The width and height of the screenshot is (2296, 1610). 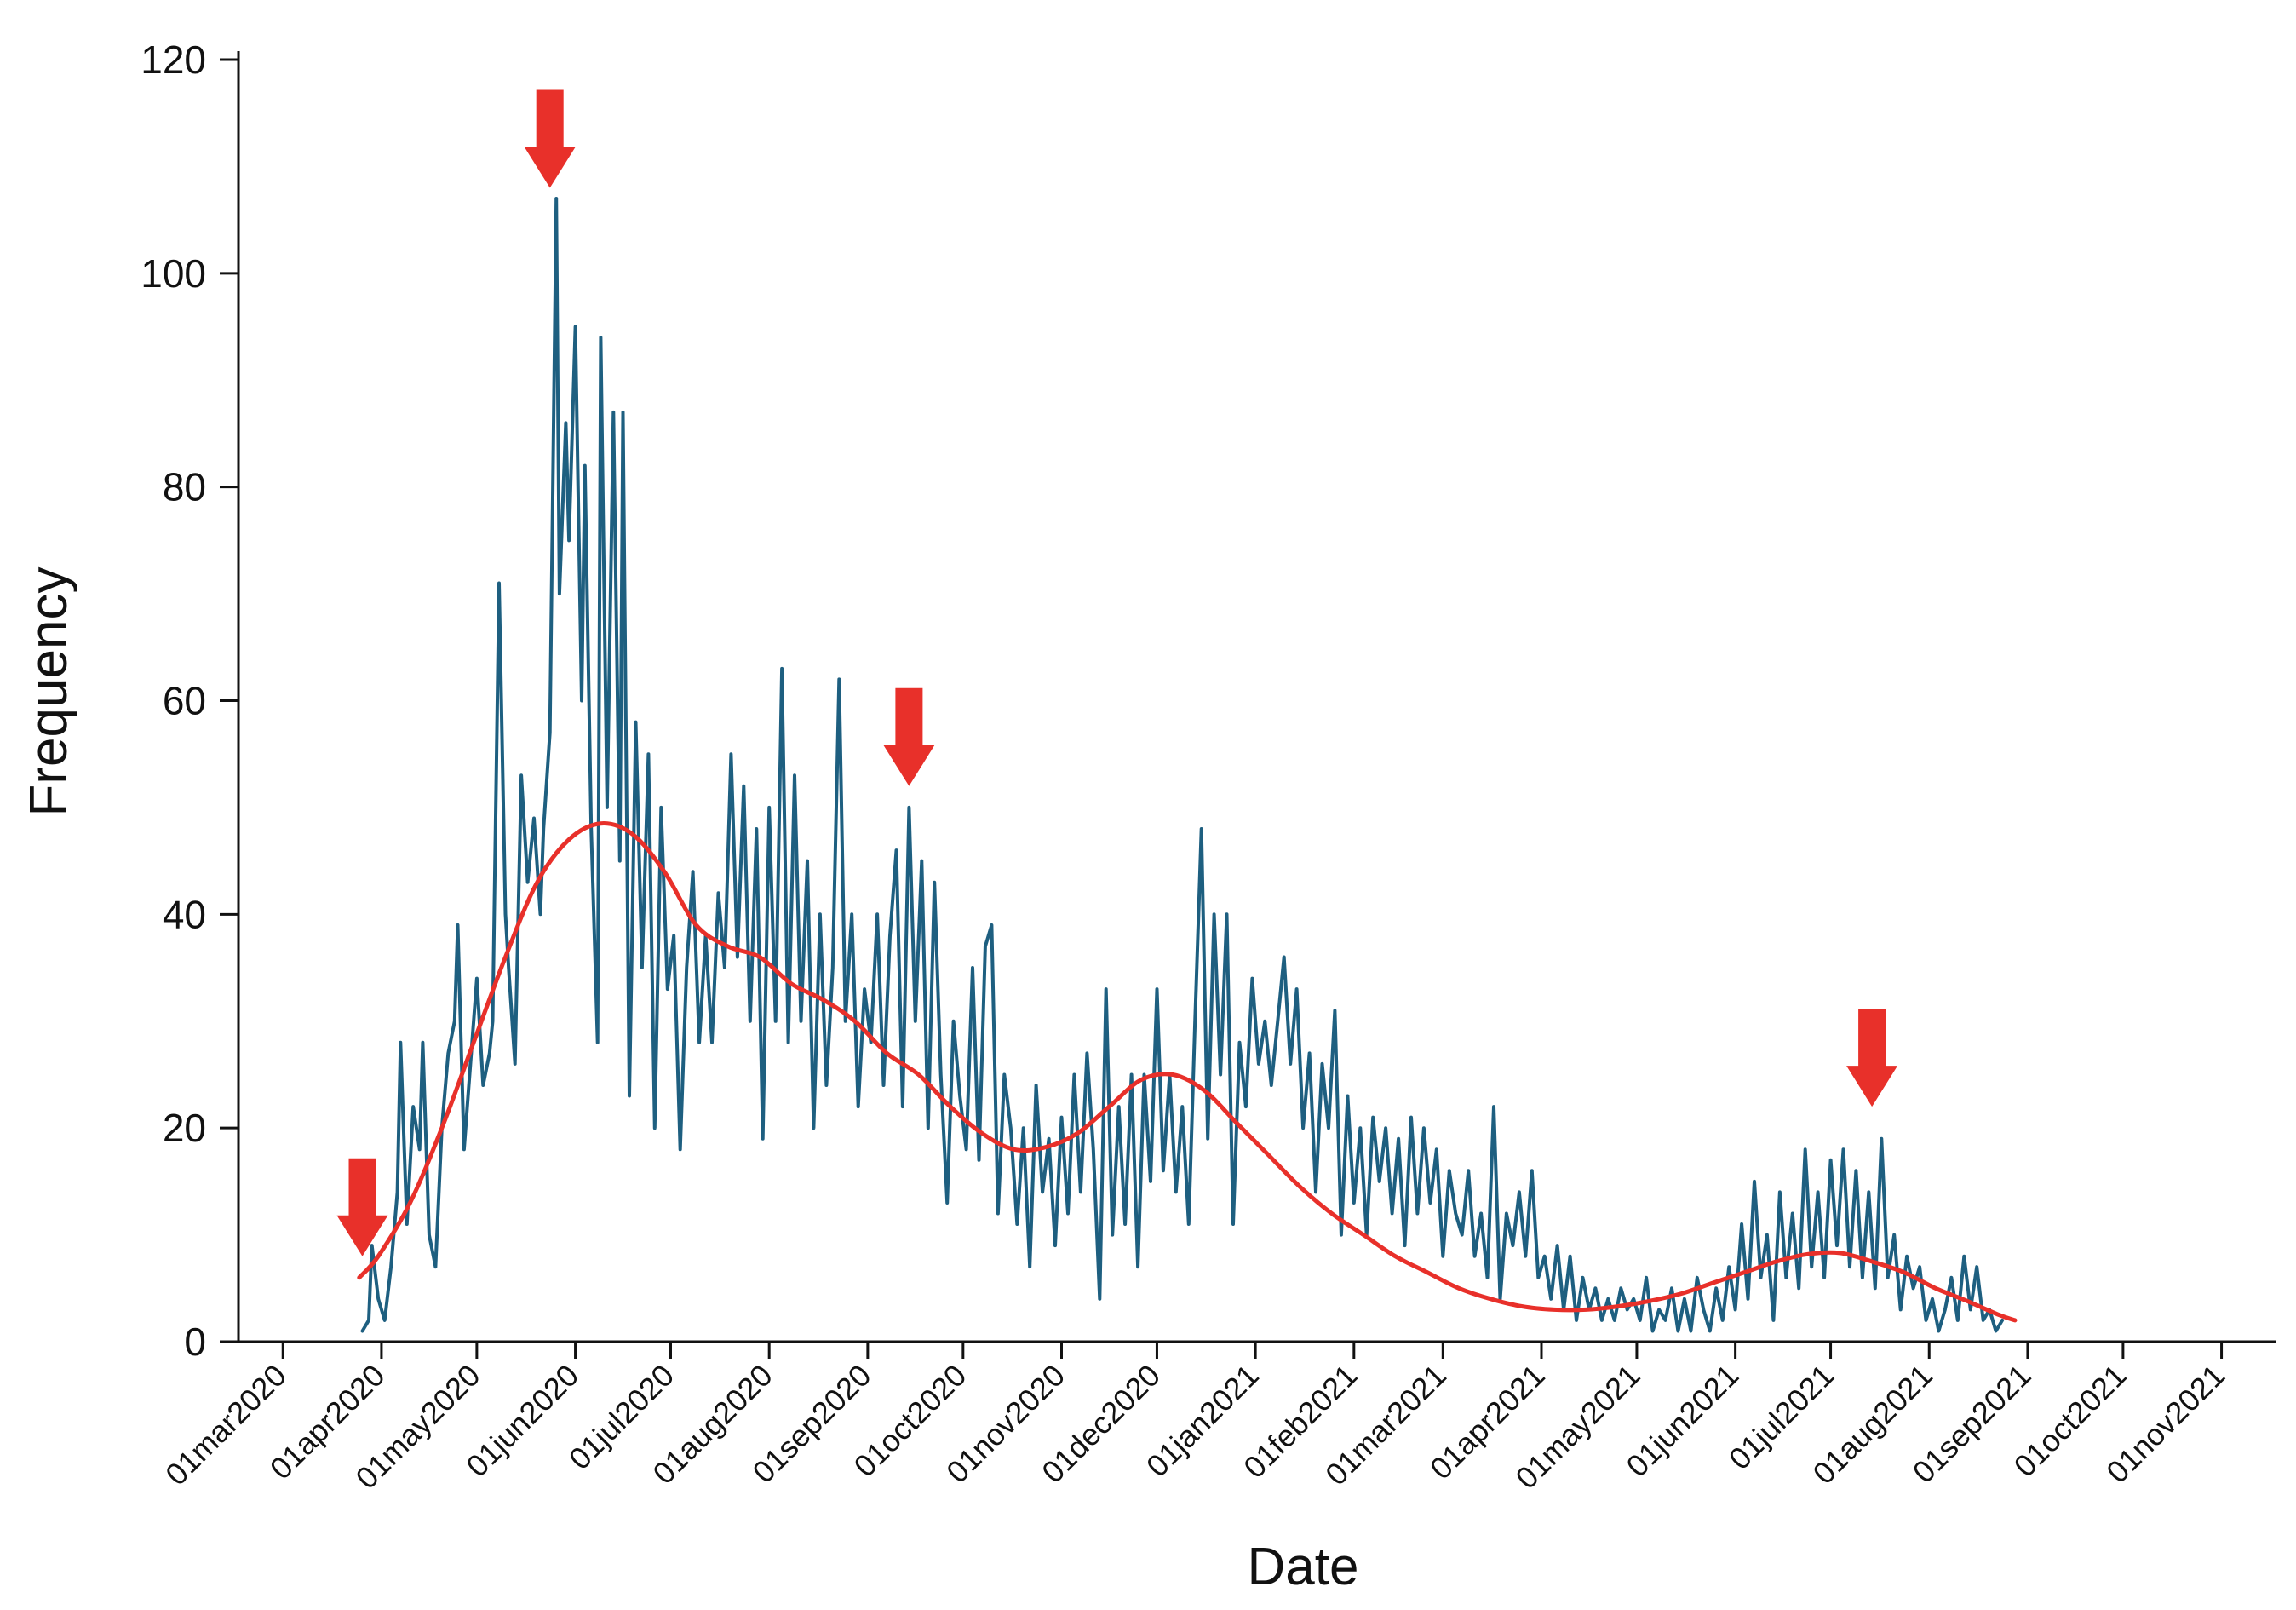 I want to click on y-axis-title: Frequency, so click(x=49, y=692).